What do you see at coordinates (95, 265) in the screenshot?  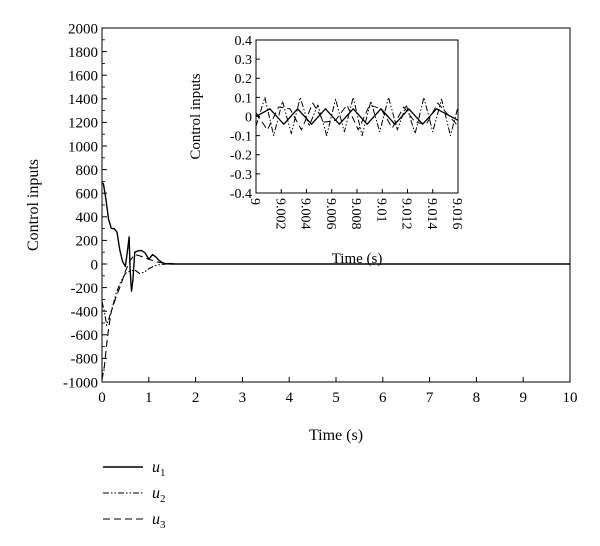 I see `main-y-tick-label: 0` at bounding box center [95, 265].